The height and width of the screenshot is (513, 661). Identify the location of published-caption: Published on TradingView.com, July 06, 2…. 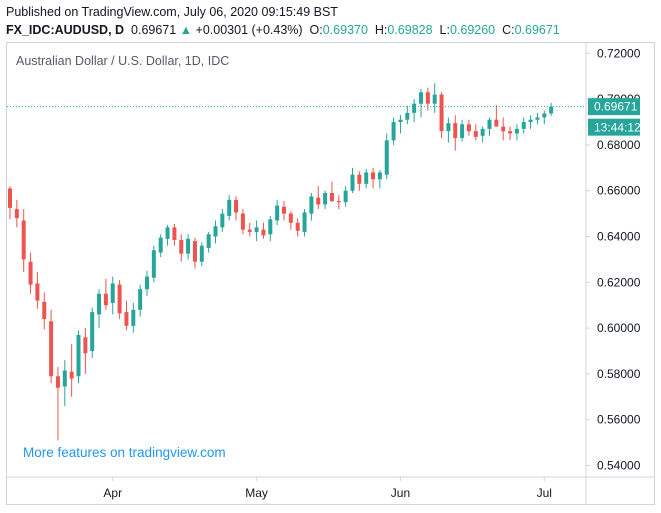
(172, 12).